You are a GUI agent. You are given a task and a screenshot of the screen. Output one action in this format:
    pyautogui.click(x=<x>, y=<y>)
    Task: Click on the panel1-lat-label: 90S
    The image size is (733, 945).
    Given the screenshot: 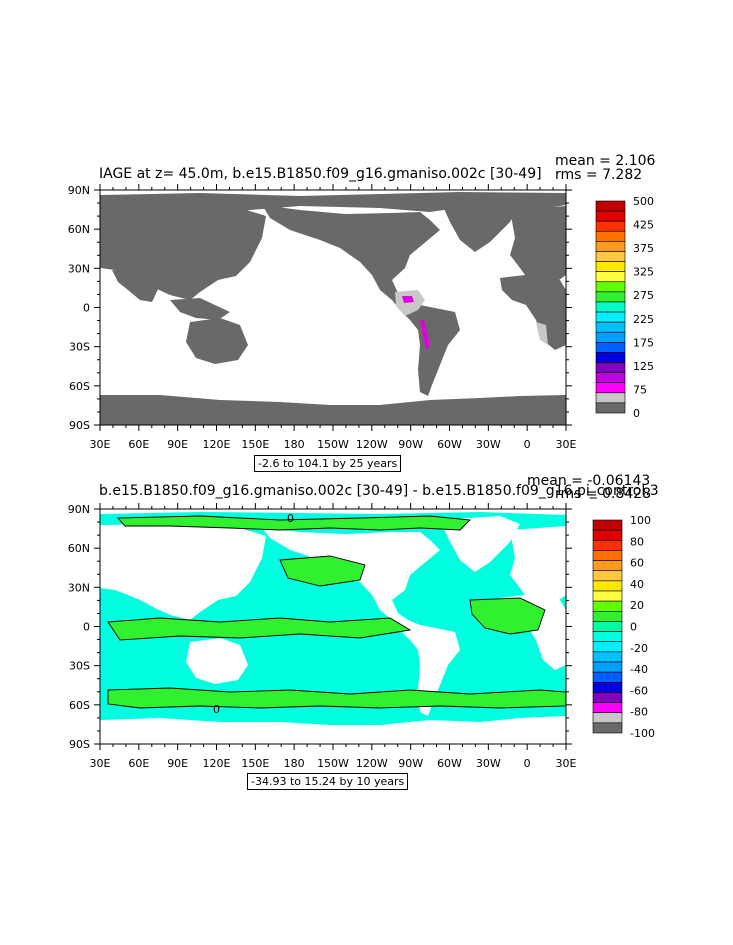 What is the action you would take?
    pyautogui.click(x=79, y=425)
    